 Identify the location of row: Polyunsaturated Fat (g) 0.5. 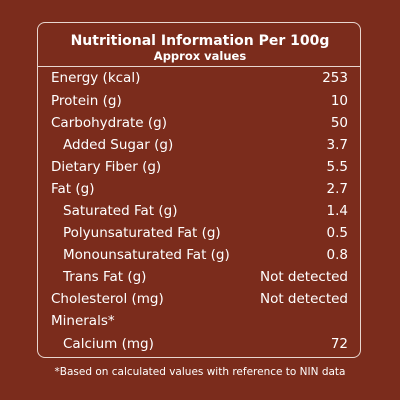
(205, 233).